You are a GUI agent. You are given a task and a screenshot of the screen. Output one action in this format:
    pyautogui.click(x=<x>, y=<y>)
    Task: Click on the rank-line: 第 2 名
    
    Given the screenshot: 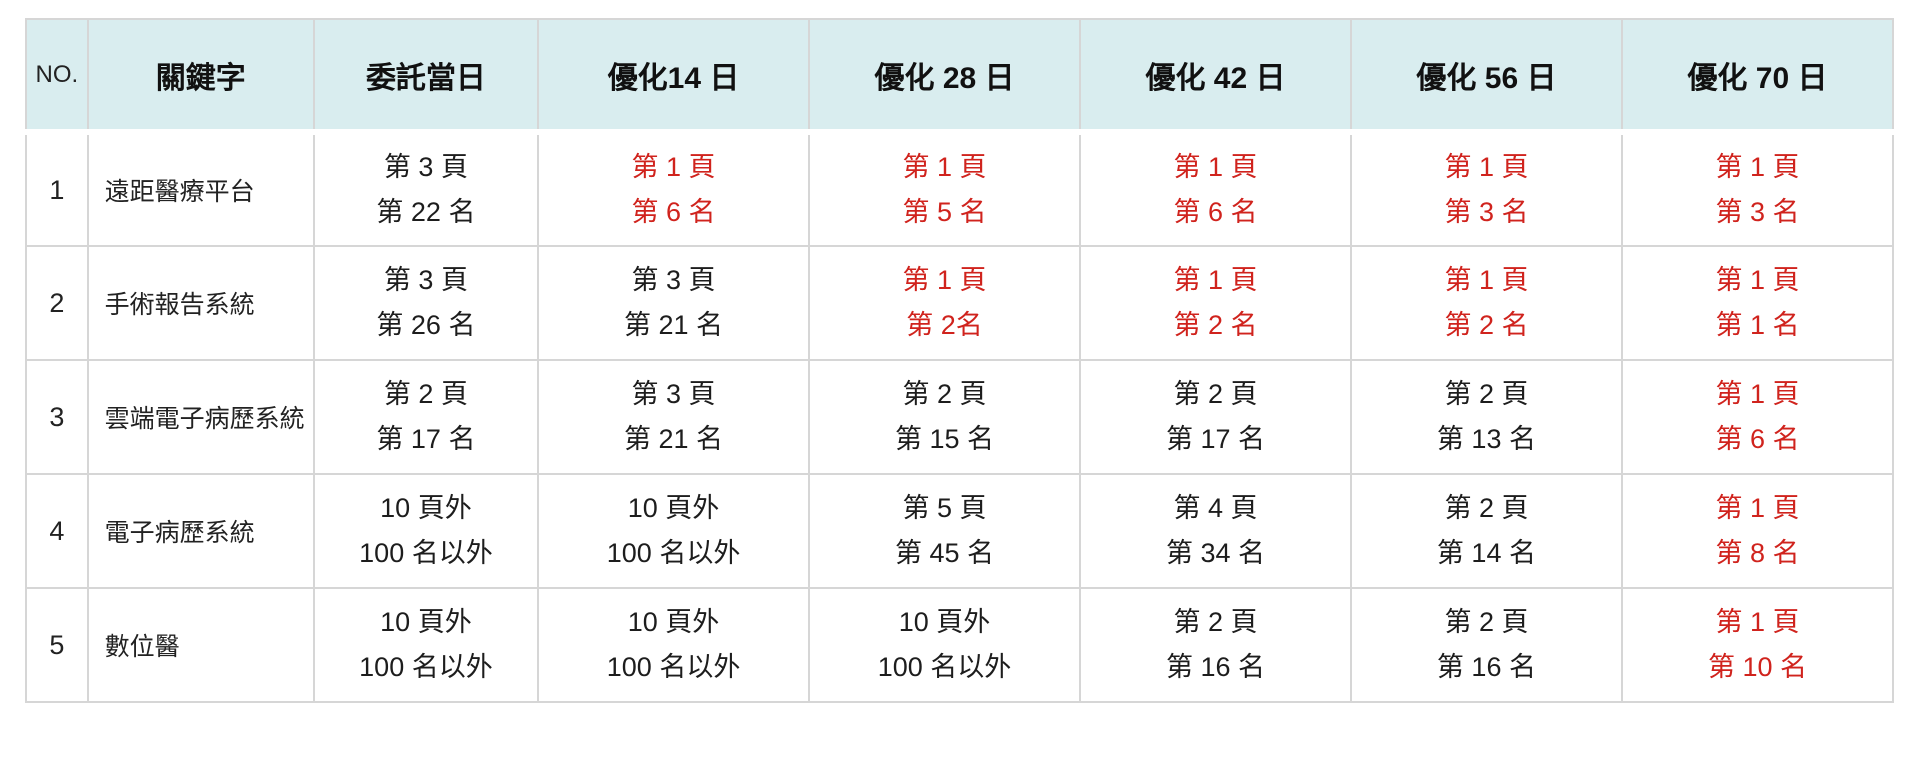 What is the action you would take?
    pyautogui.click(x=1486, y=325)
    